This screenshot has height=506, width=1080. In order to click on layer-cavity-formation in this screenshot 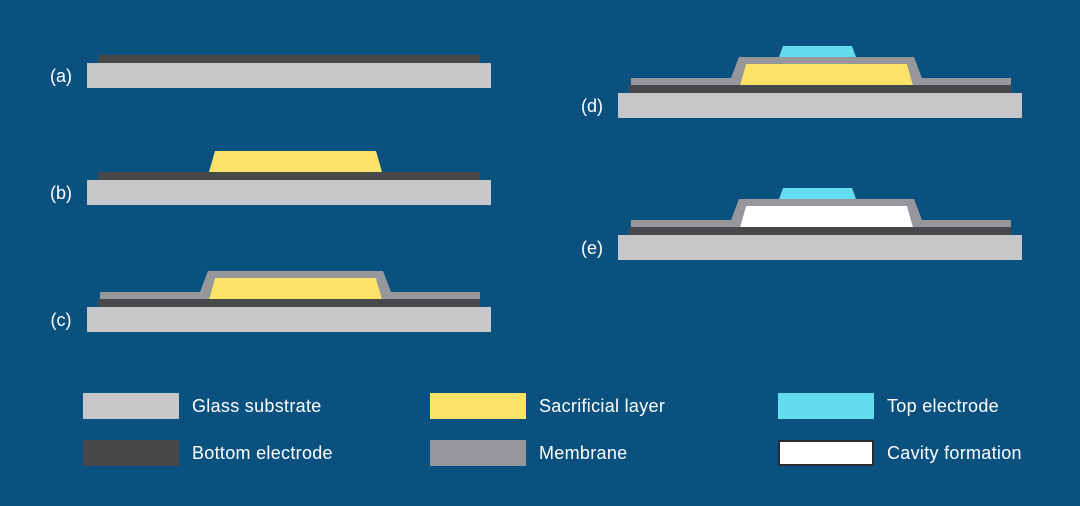, I will do `click(826, 216)`.